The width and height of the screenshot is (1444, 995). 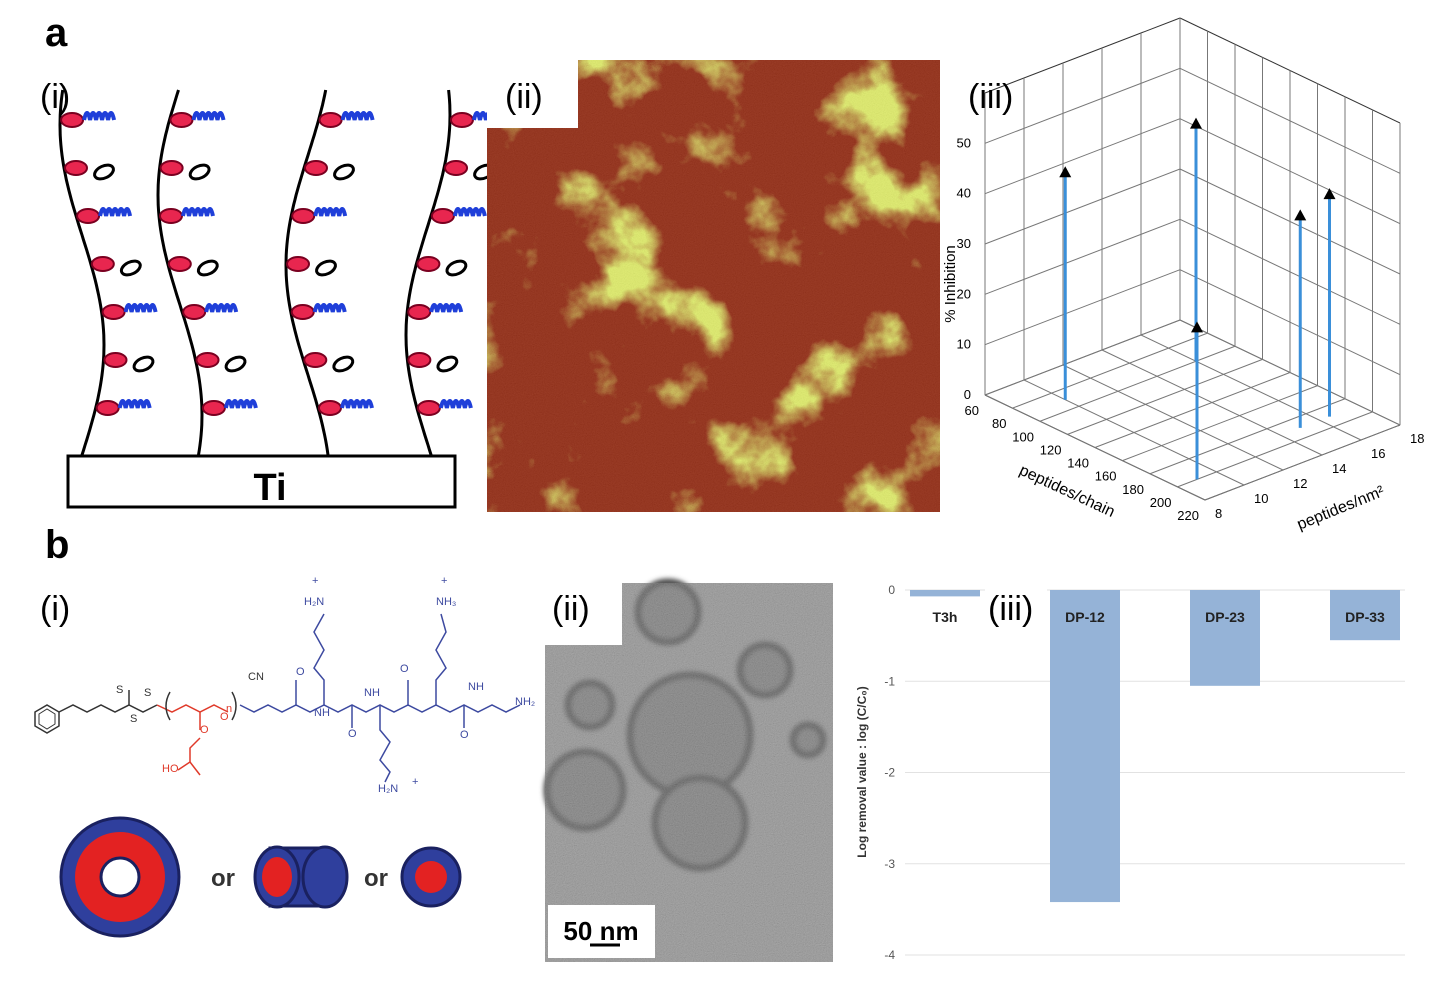 I want to click on x-tick-label: 120, so click(x=1051, y=449).